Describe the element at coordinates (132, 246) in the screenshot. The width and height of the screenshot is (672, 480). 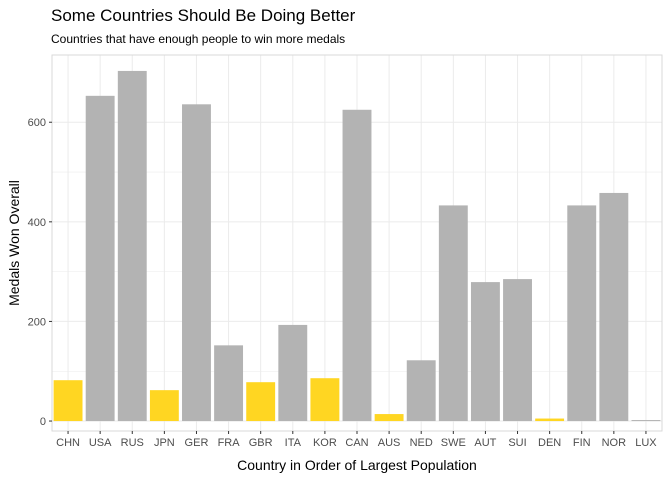
I see `bar-rus` at that location.